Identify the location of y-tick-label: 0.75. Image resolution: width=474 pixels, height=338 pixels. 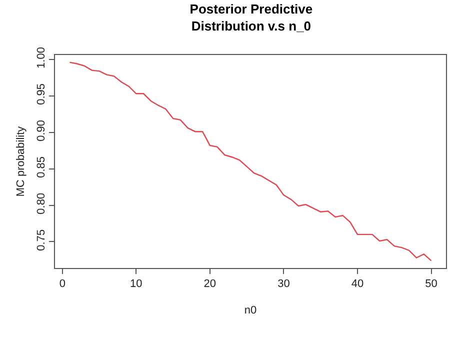
(42, 240).